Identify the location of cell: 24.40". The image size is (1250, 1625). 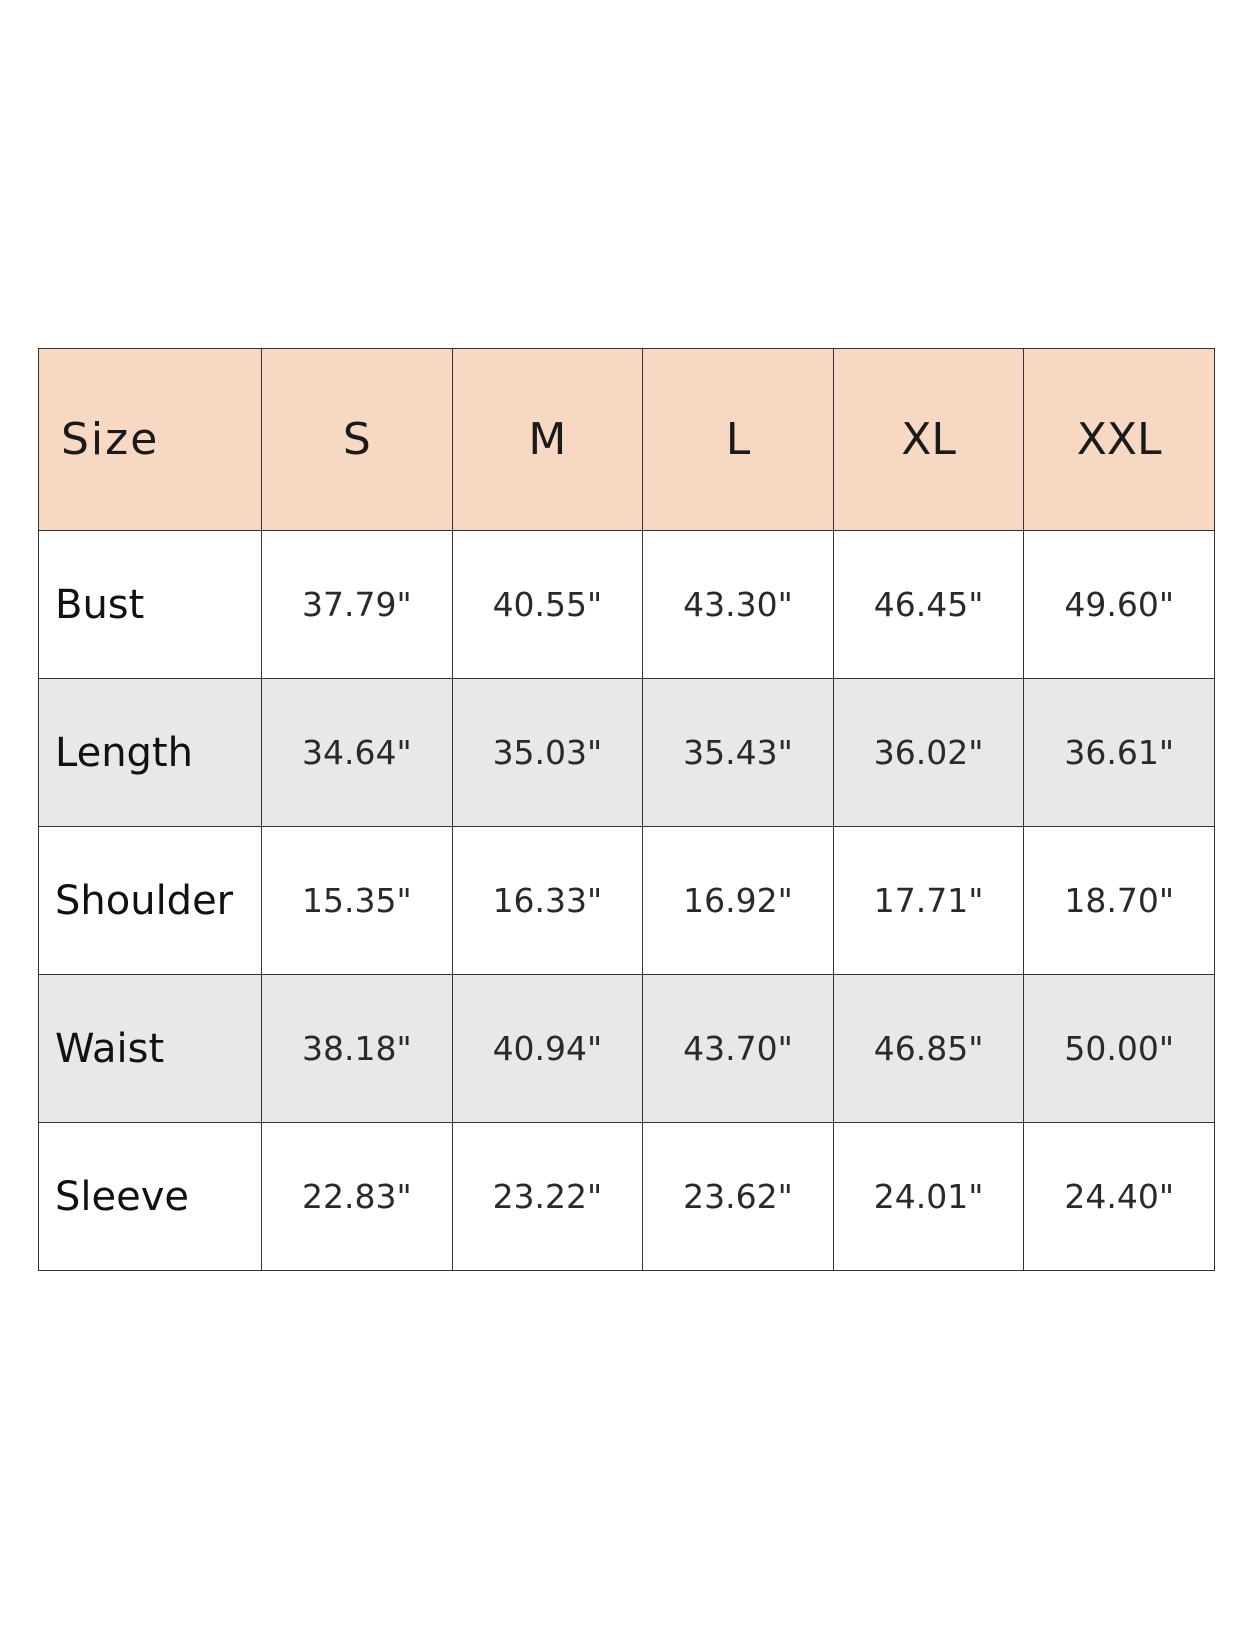
(1119, 1196).